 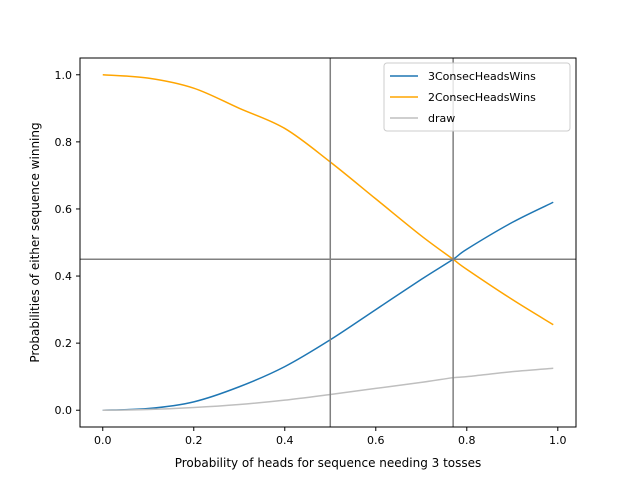 I want to click on x-tick-label: 0.8, so click(x=467, y=440).